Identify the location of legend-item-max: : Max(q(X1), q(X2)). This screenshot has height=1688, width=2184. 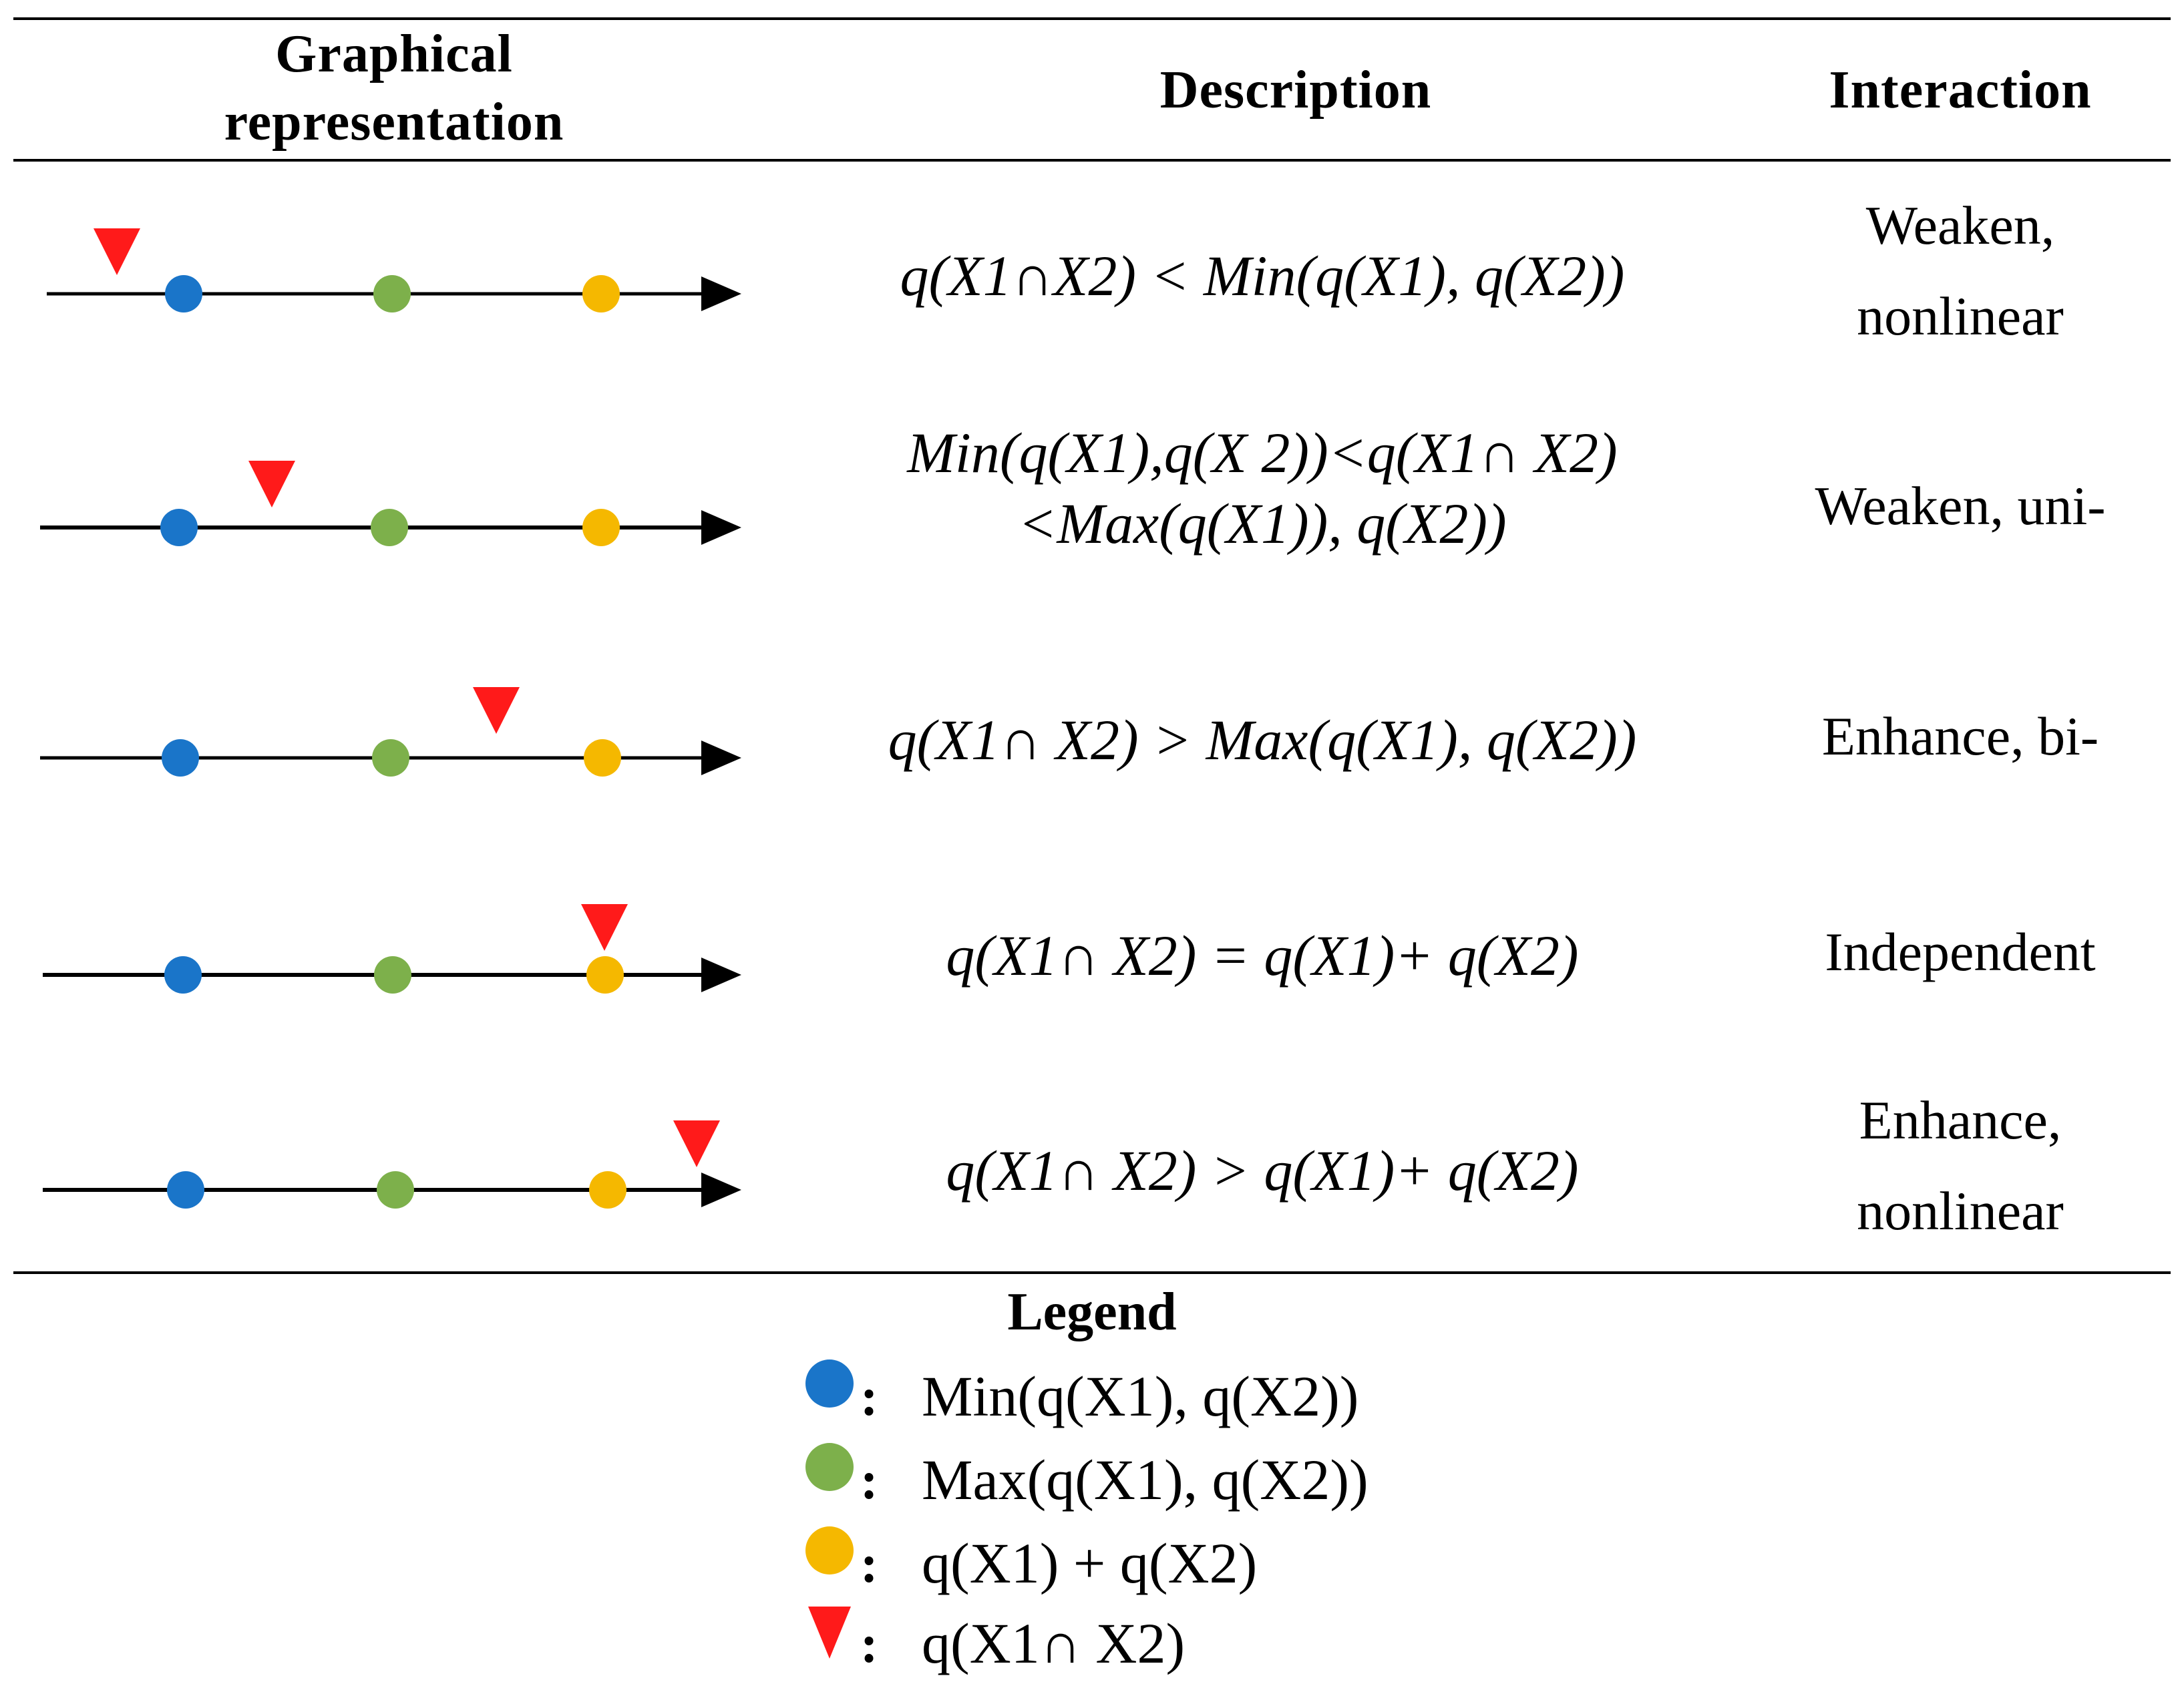
(1135, 1479).